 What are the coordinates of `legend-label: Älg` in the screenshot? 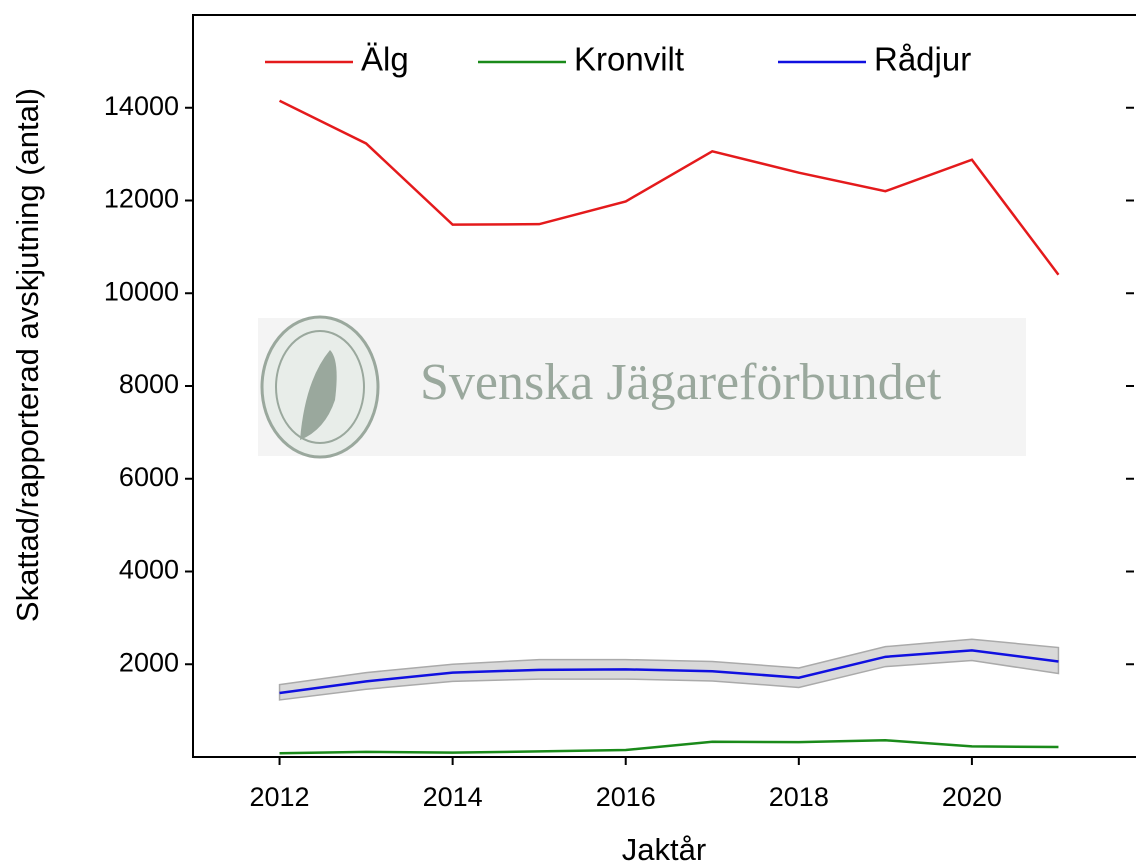 It's located at (385, 59).